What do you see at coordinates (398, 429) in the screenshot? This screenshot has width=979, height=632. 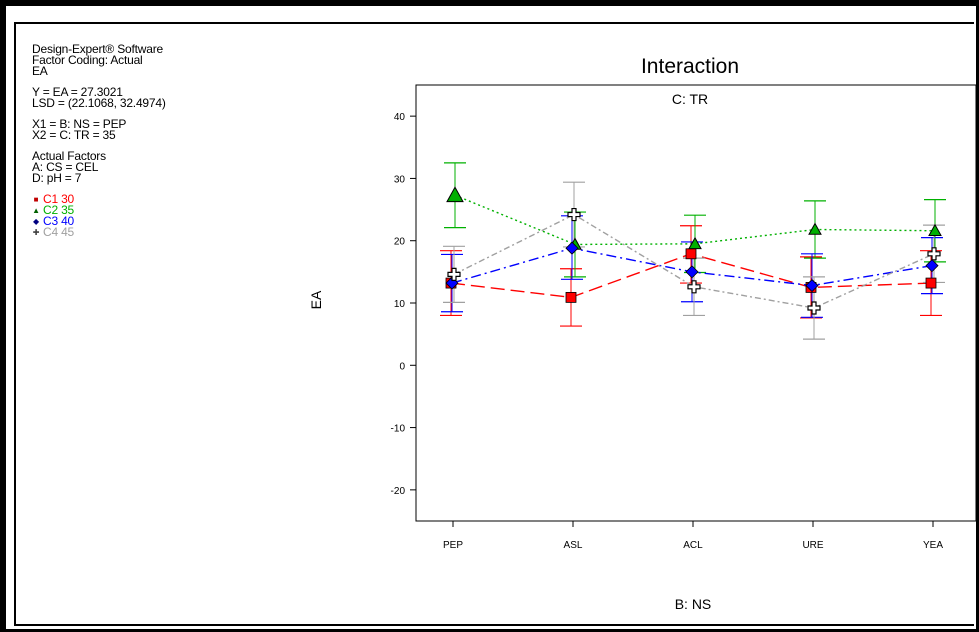 I see `y-tick-label: -10` at bounding box center [398, 429].